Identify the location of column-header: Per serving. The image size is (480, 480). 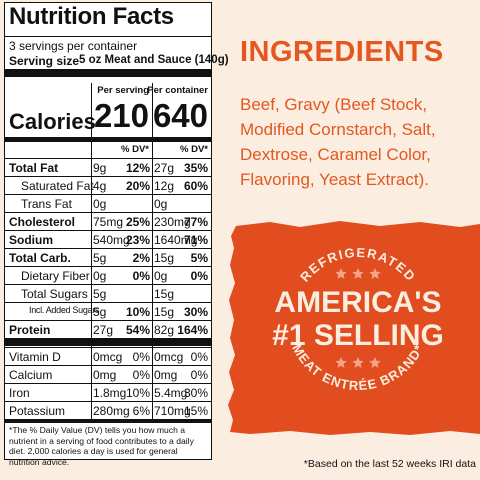
(123, 90).